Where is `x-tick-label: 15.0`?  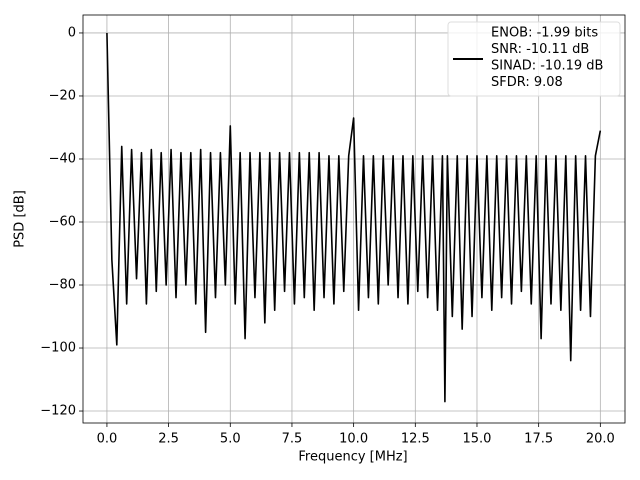 x-tick-label: 15.0 is located at coordinates (477, 439).